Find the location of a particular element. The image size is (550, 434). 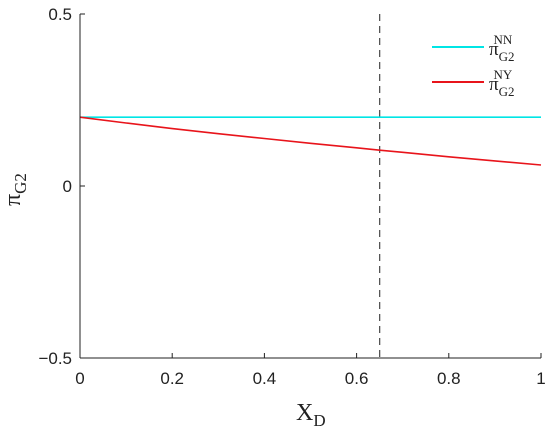

x-tick-label: 0 is located at coordinates (79, 378).